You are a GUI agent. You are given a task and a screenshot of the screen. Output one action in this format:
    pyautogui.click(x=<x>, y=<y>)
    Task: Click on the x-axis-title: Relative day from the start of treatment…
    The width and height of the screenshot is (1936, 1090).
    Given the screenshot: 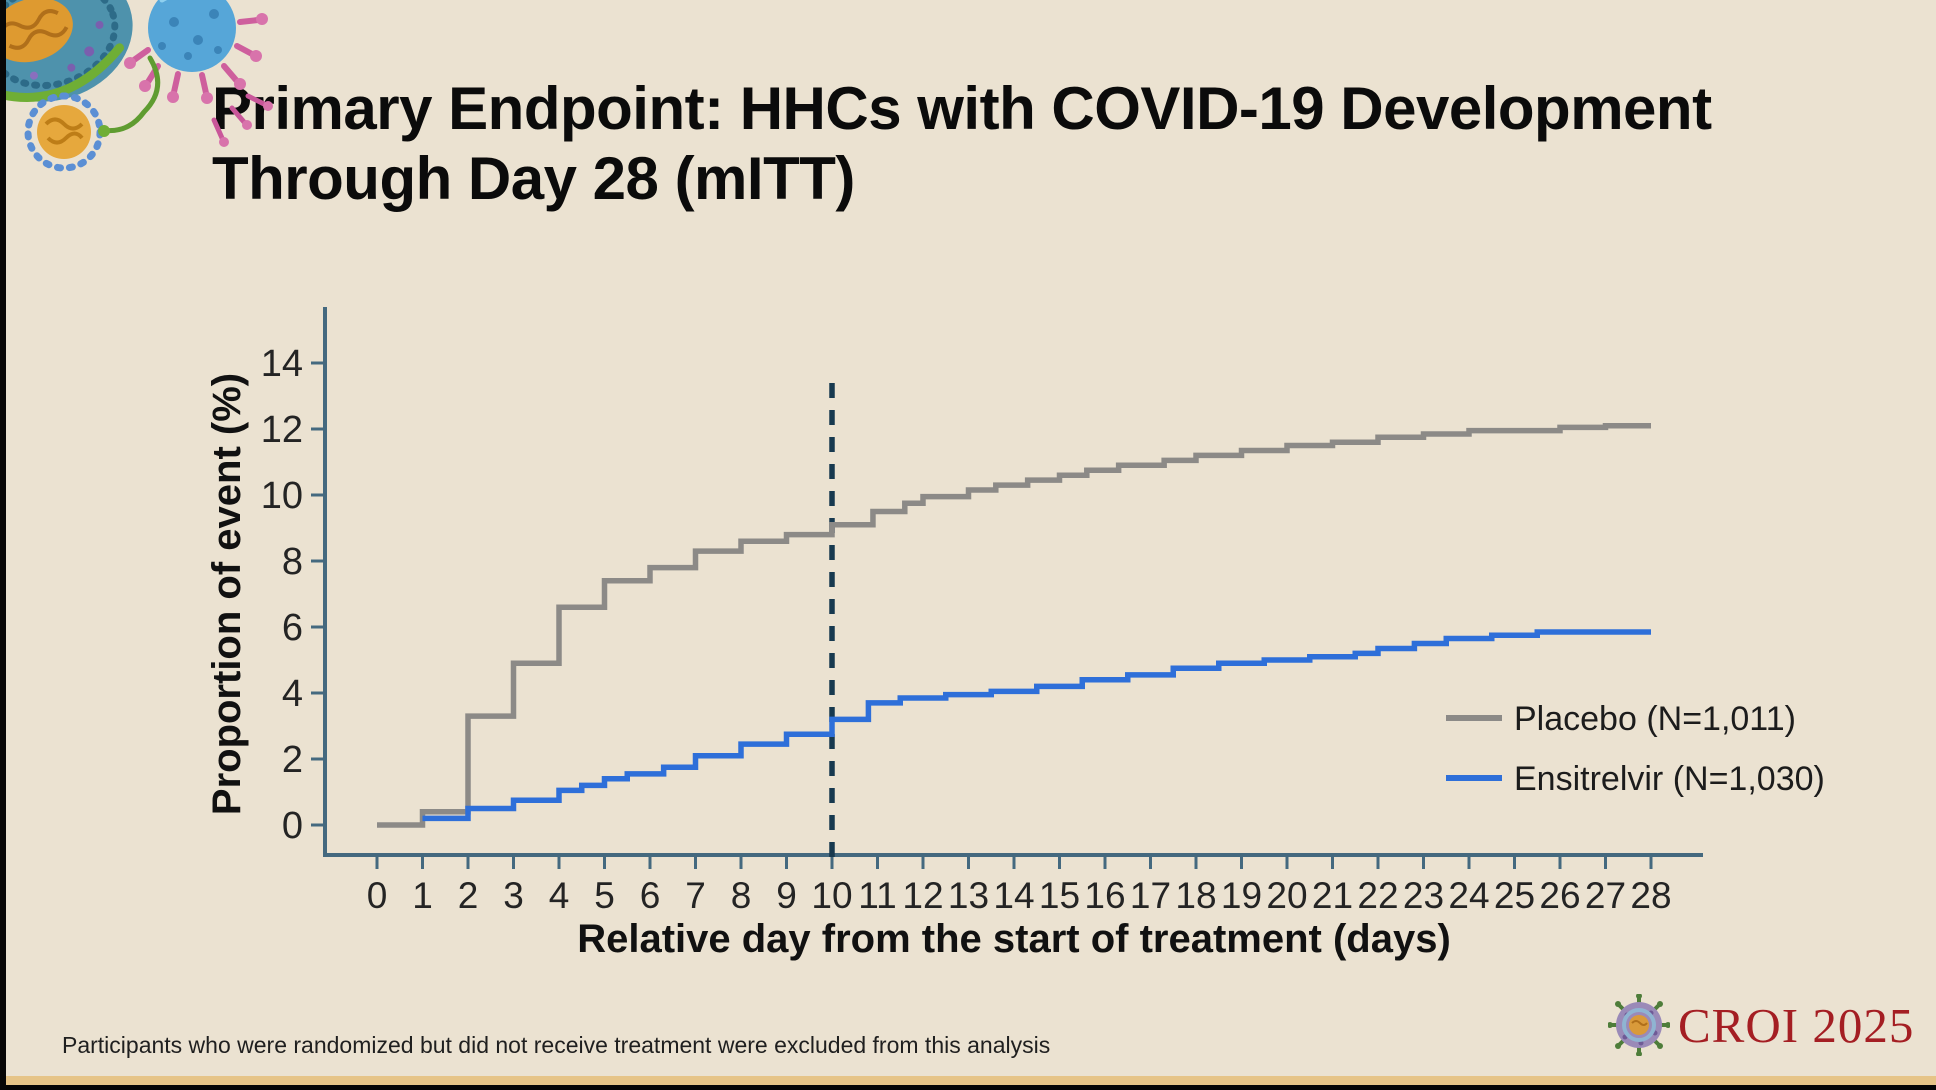 What is the action you would take?
    pyautogui.click(x=1014, y=939)
    